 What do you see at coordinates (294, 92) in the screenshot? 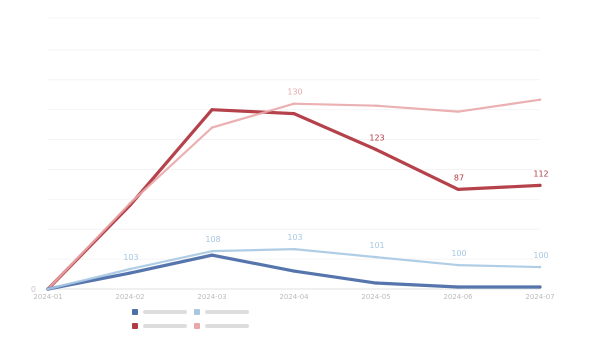
I see `data-label: 130` at bounding box center [294, 92].